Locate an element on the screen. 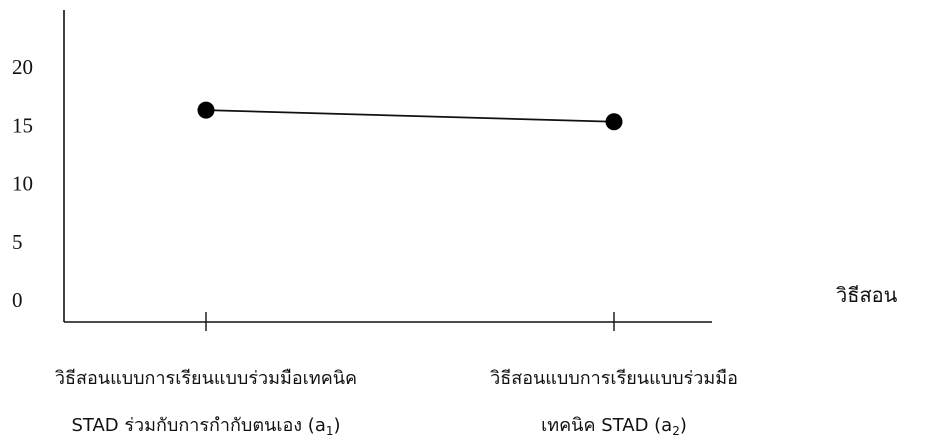 This screenshot has width=939, height=446. series-1-line is located at coordinates (410, 116).